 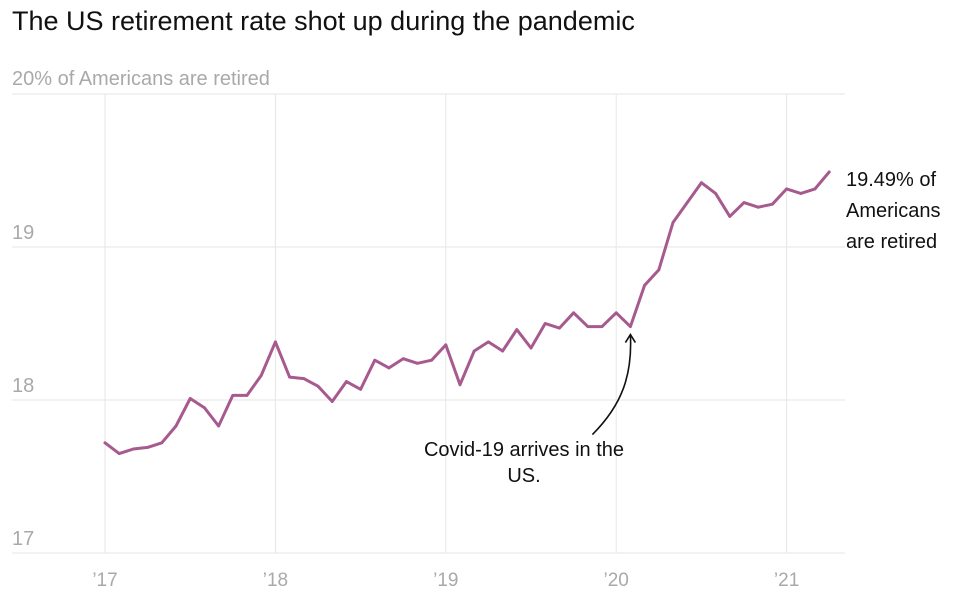 I want to click on x-tick-labels: ’17 ’18 ’19 ’20 ’21, so click(x=445, y=580).